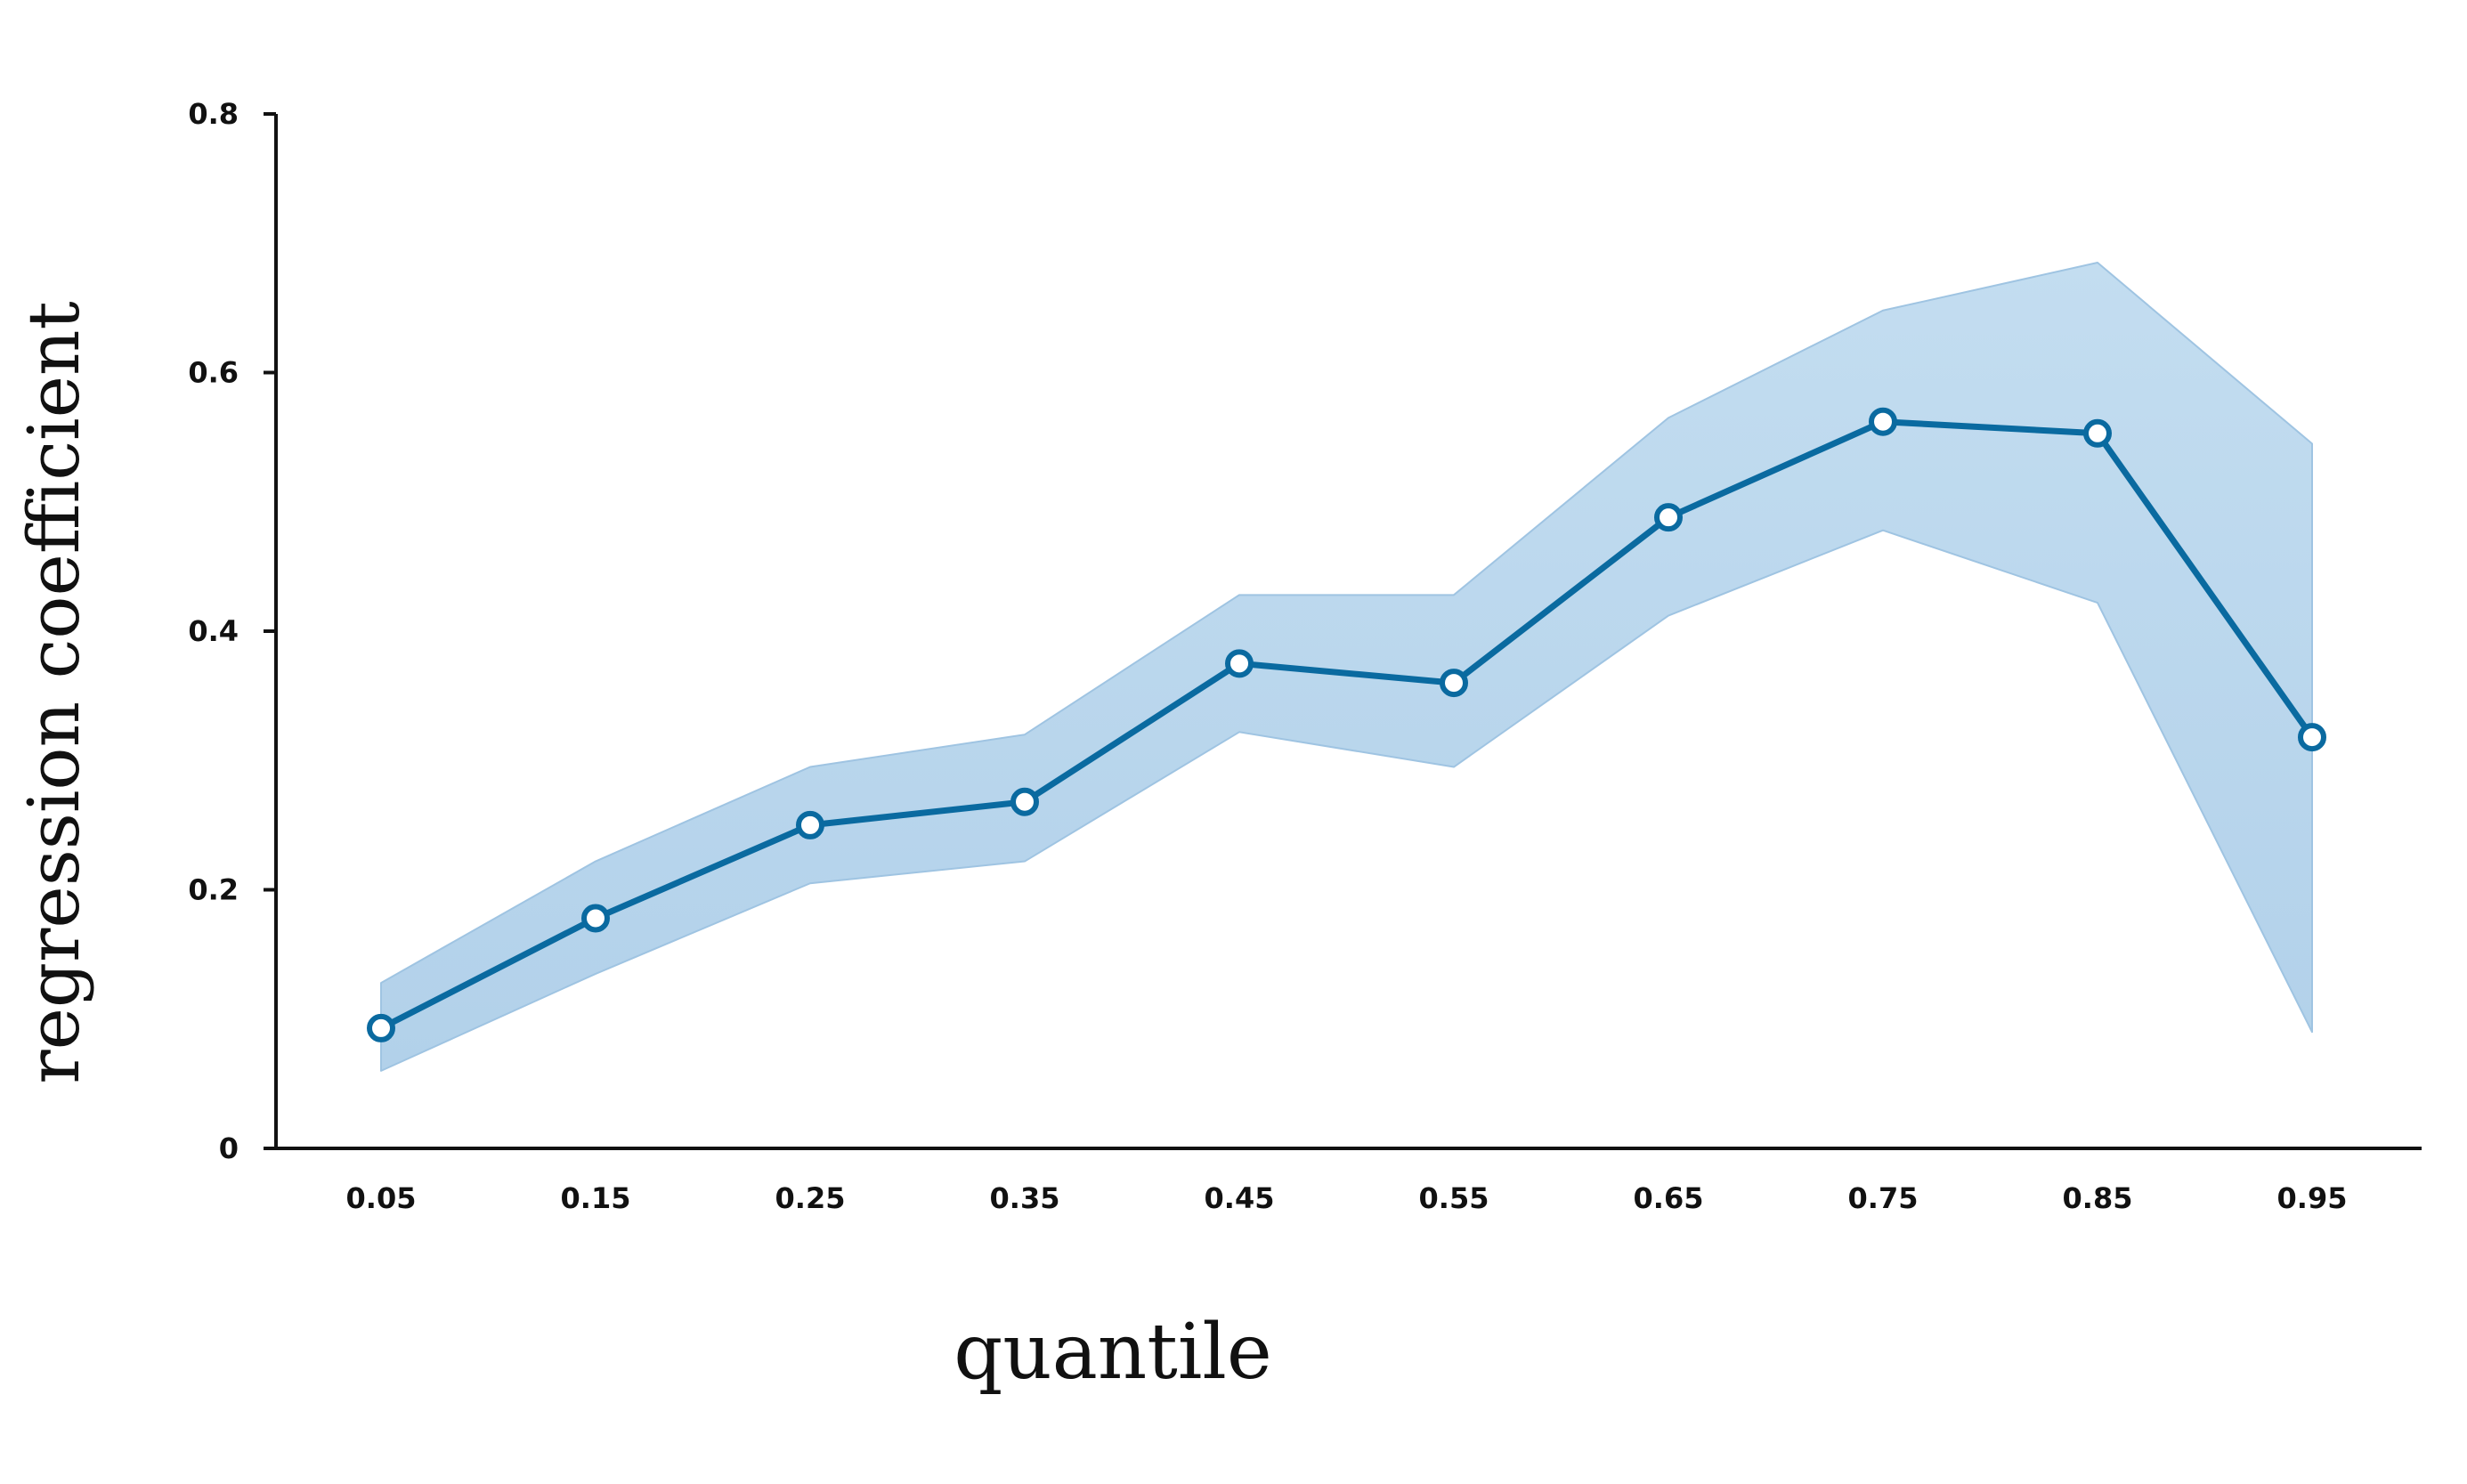  I want to click on x-tick-label: 0.95, so click(2312, 1198).